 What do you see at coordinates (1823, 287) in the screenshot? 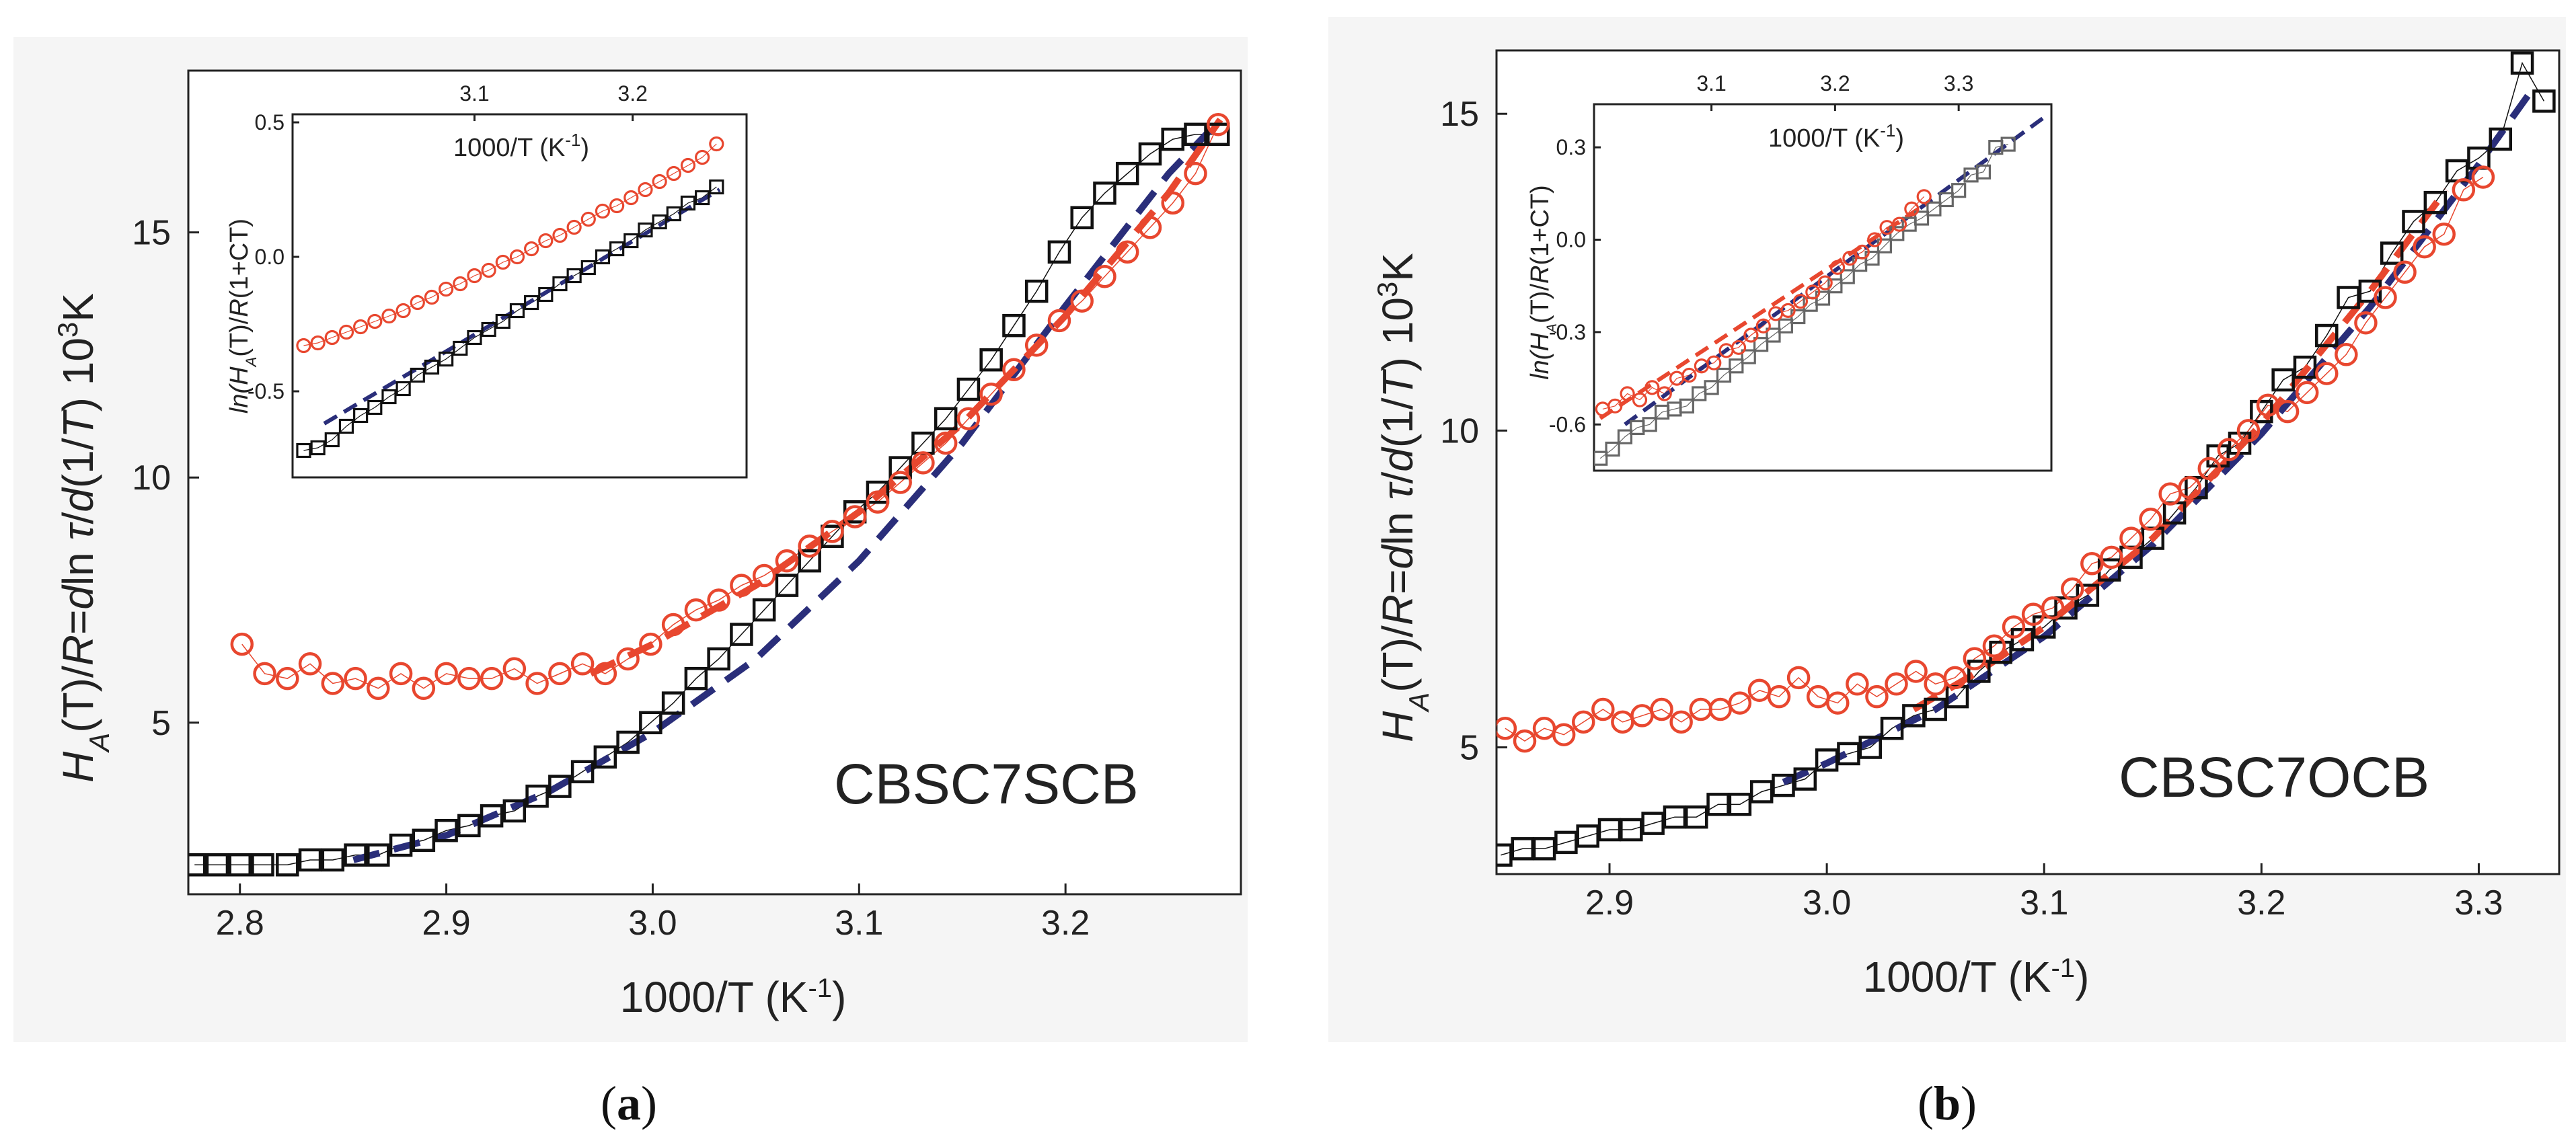
I see `panel-b-inset-frame` at bounding box center [1823, 287].